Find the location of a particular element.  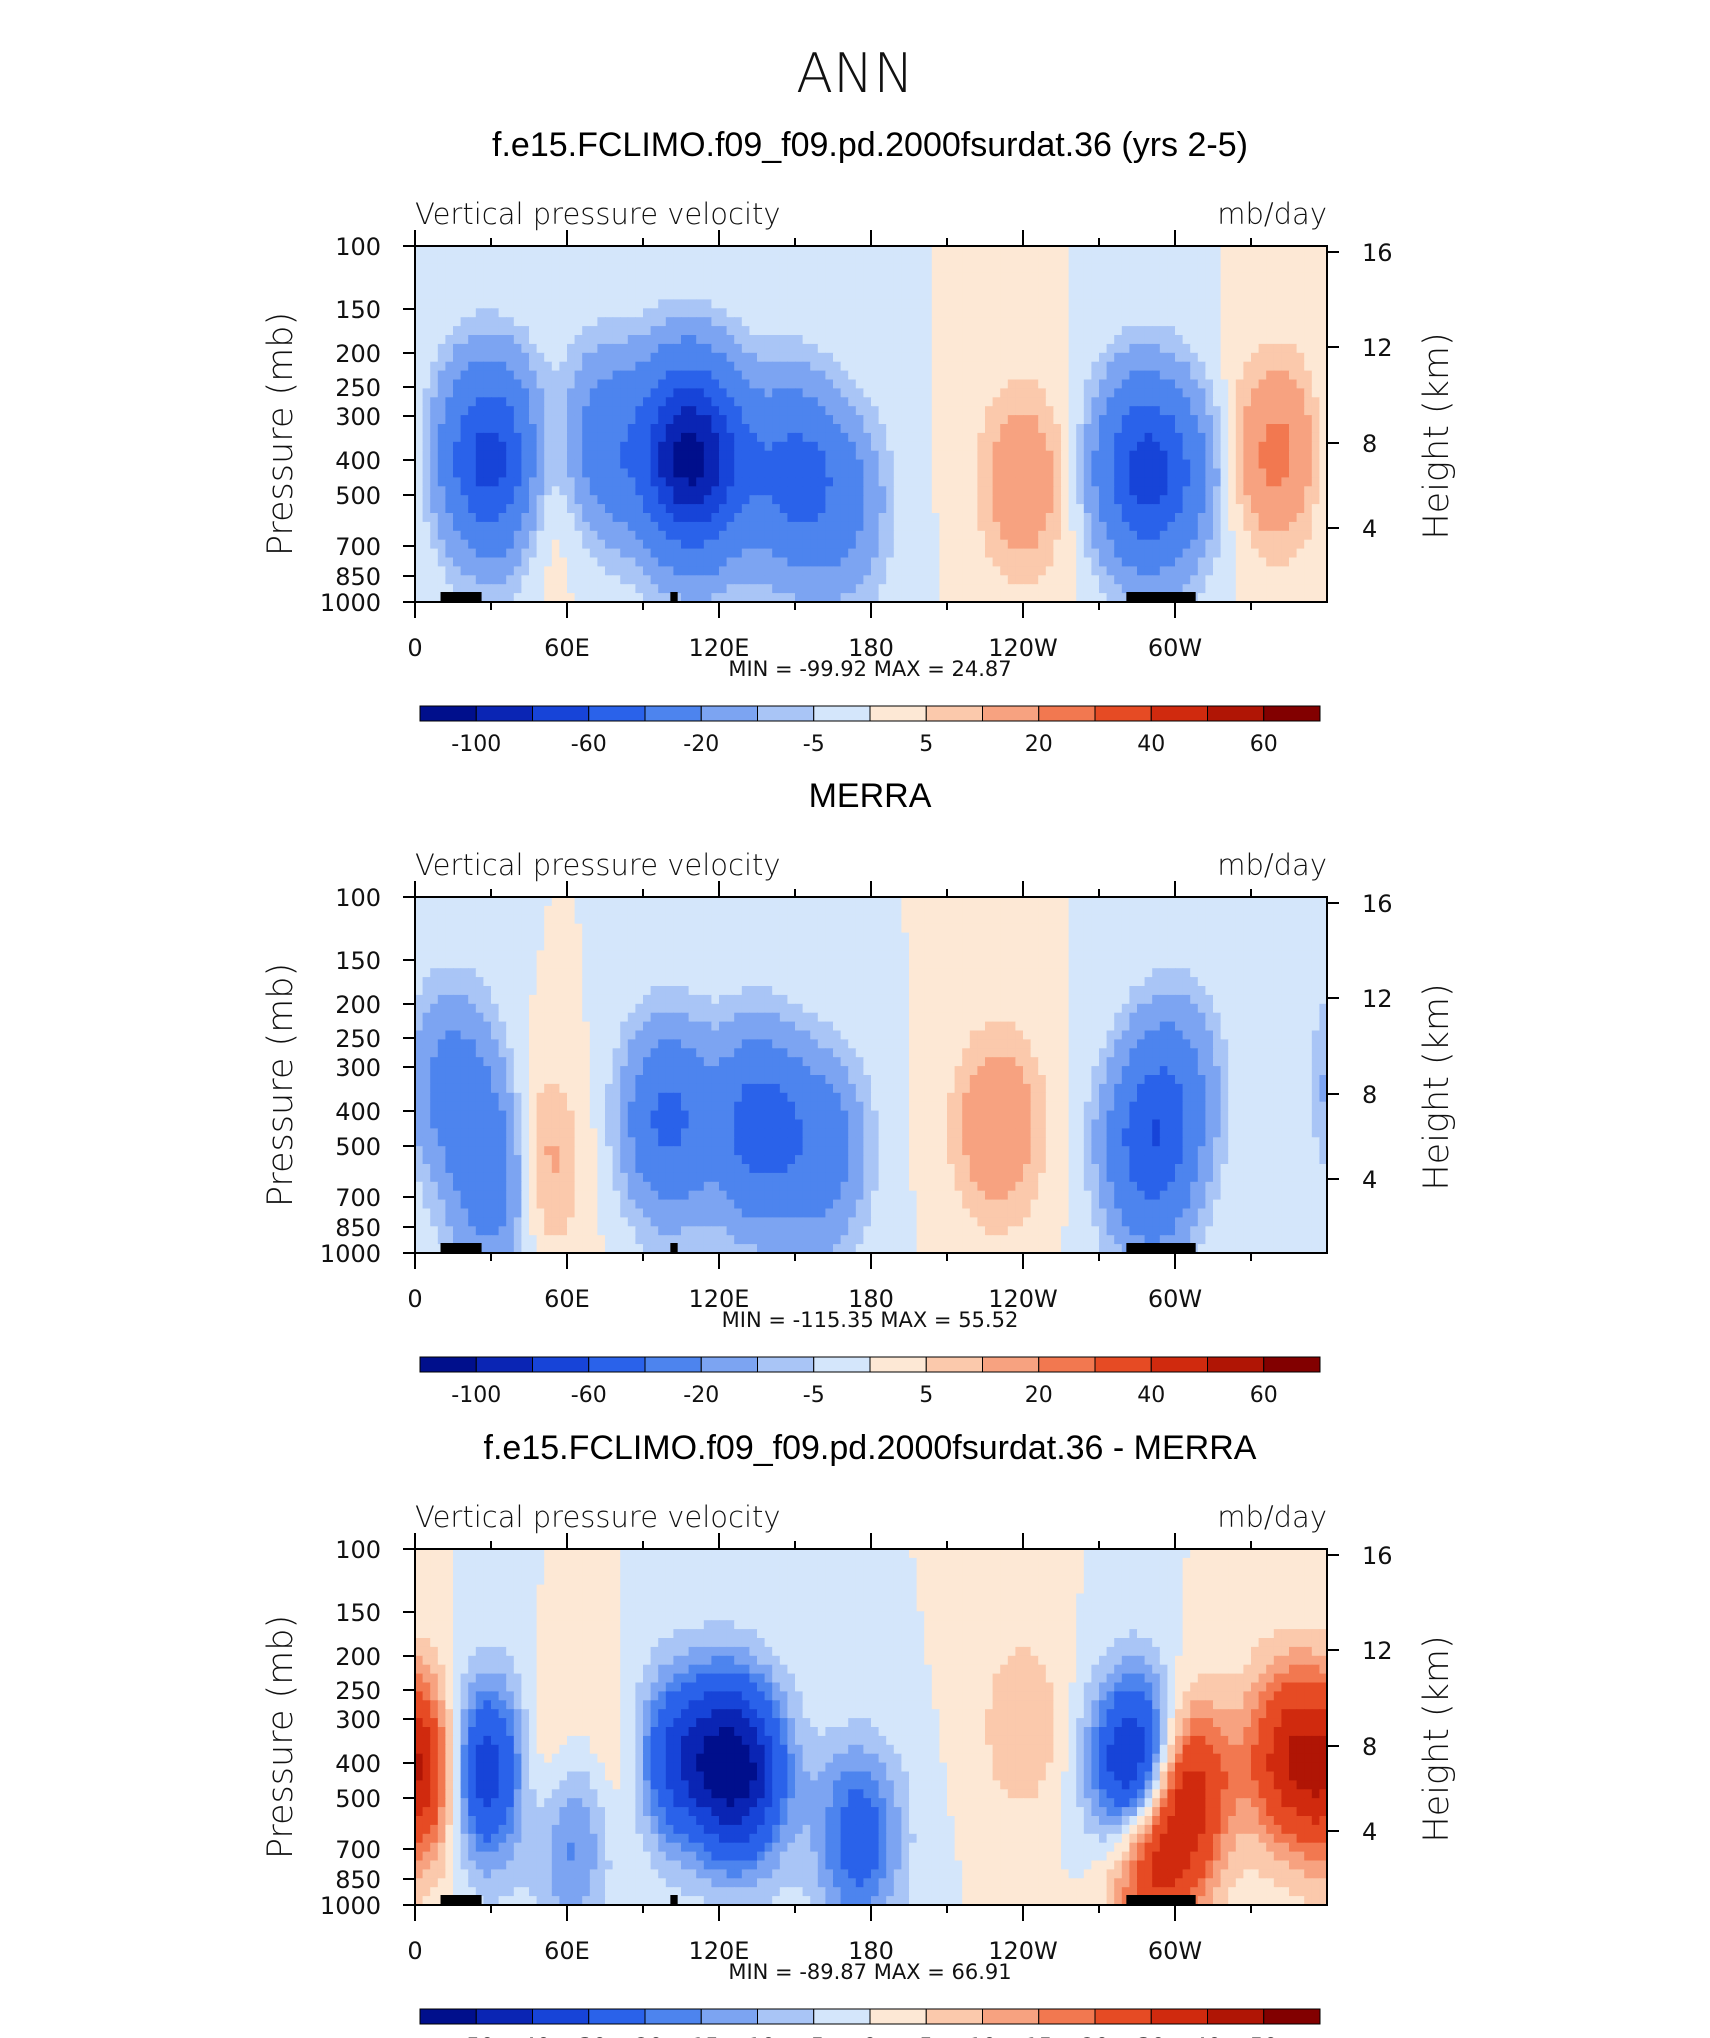

colorbar-label: 40 is located at coordinates (1208, 2036).